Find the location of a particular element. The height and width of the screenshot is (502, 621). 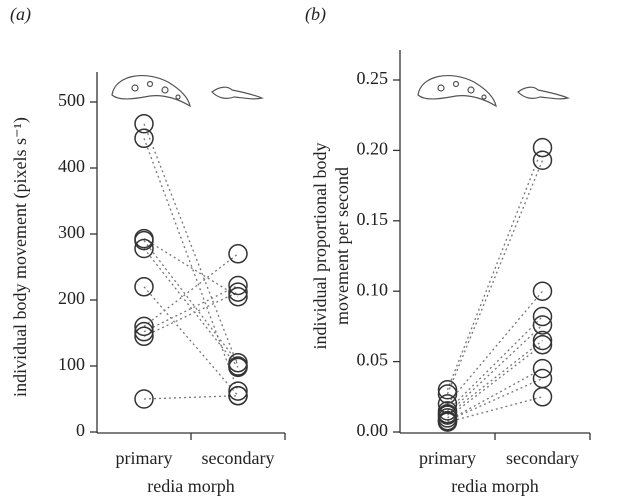

y-tick-label: 0 is located at coordinates (80, 430).